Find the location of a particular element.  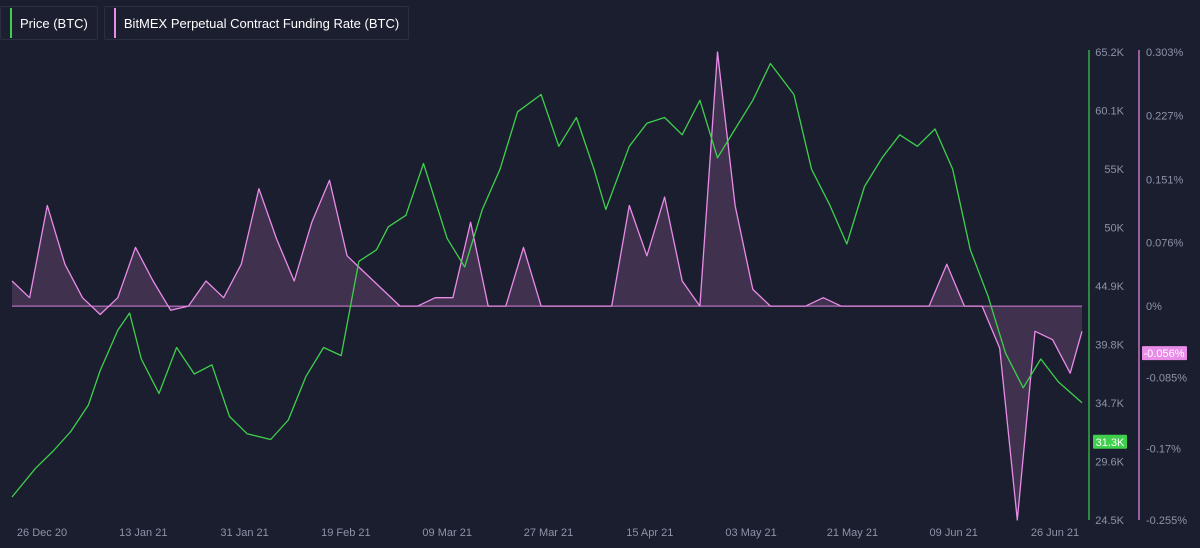

x-axis-tick-label: 03 May 21 is located at coordinates (750, 533).